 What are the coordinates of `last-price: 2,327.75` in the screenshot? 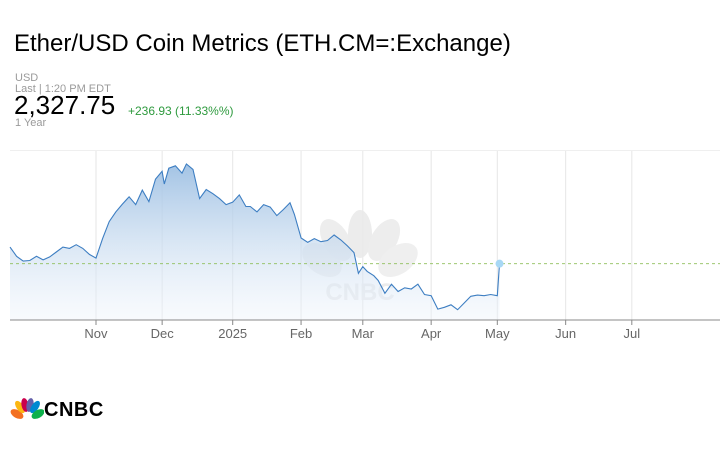 It's located at (65, 105).